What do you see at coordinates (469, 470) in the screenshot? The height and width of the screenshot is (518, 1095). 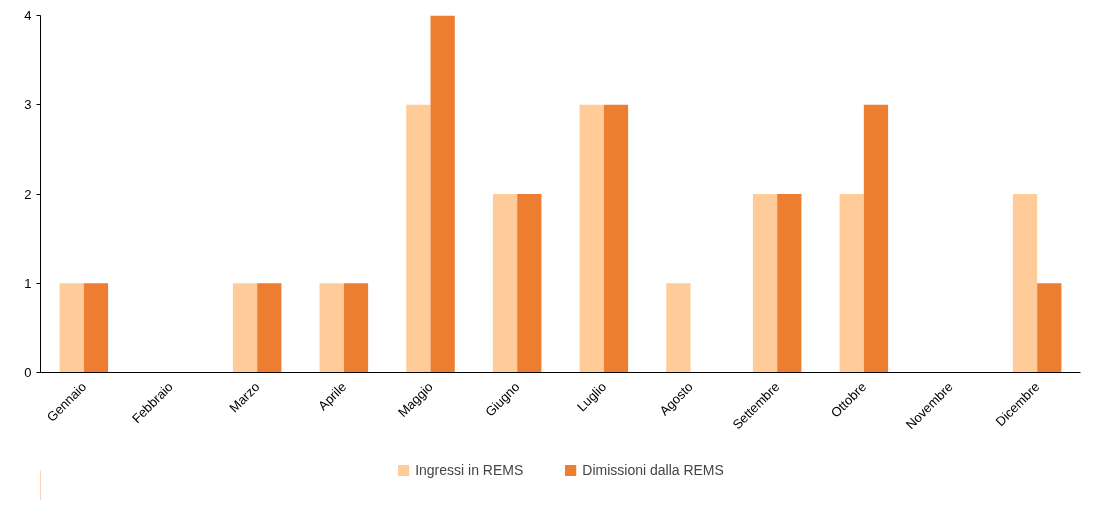 I see `legend-label: Ingressi in REMS` at bounding box center [469, 470].